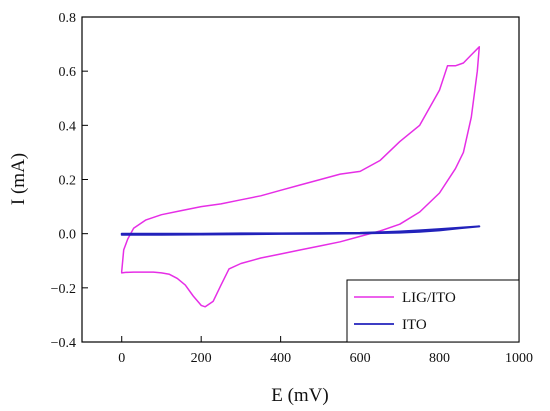 The width and height of the screenshot is (550, 411). Describe the element at coordinates (68, 72) in the screenshot. I see `y-tick-label: 0.6` at that location.